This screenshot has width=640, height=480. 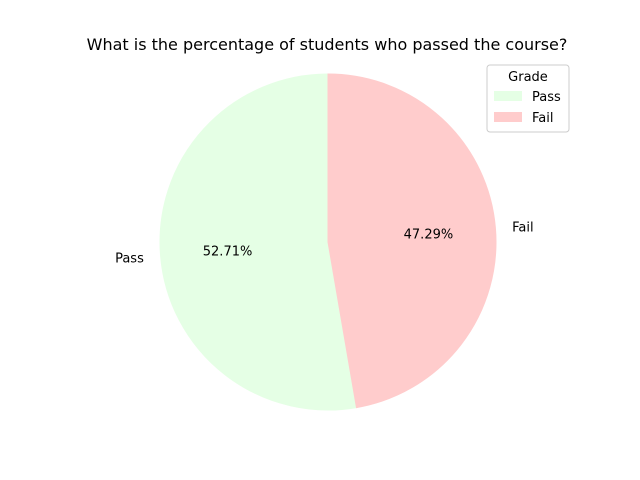 I want to click on legend-title: Grade, so click(x=528, y=77).